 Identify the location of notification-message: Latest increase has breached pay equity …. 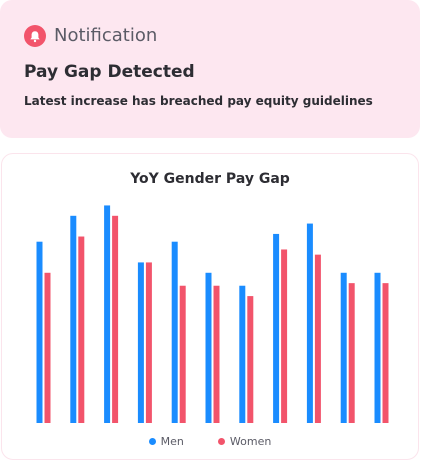
(198, 101).